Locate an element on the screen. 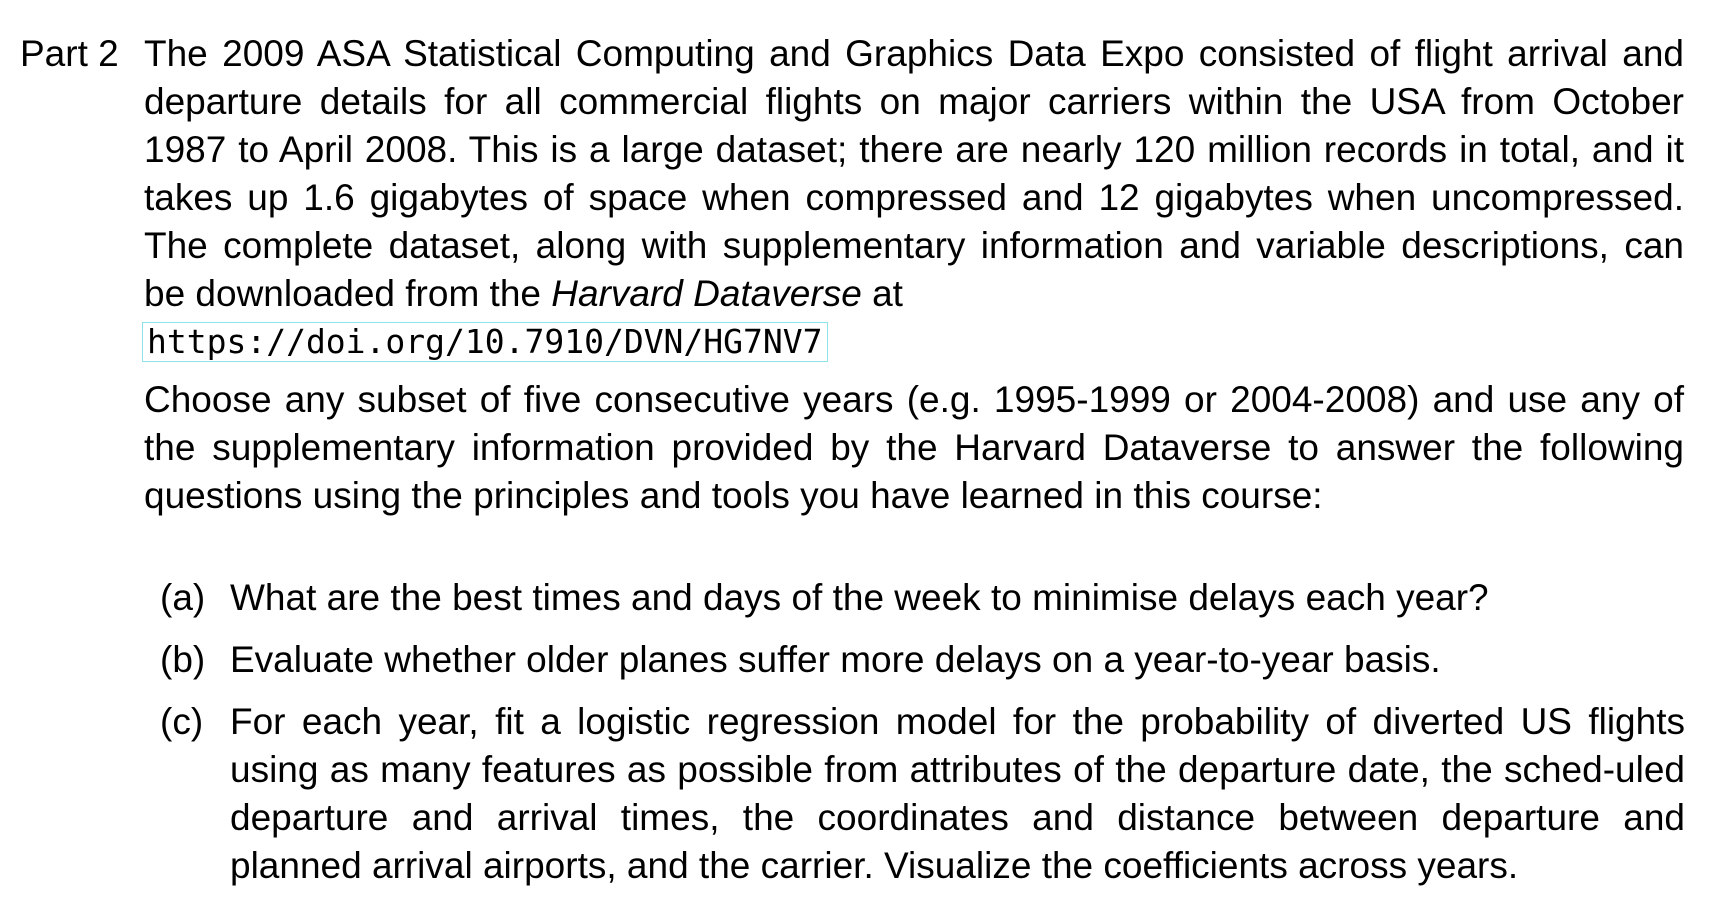 This screenshot has width=1716, height=908. url-line: https://doi.org/10.7910/DVN/HG7NV7 is located at coordinates (913, 340).